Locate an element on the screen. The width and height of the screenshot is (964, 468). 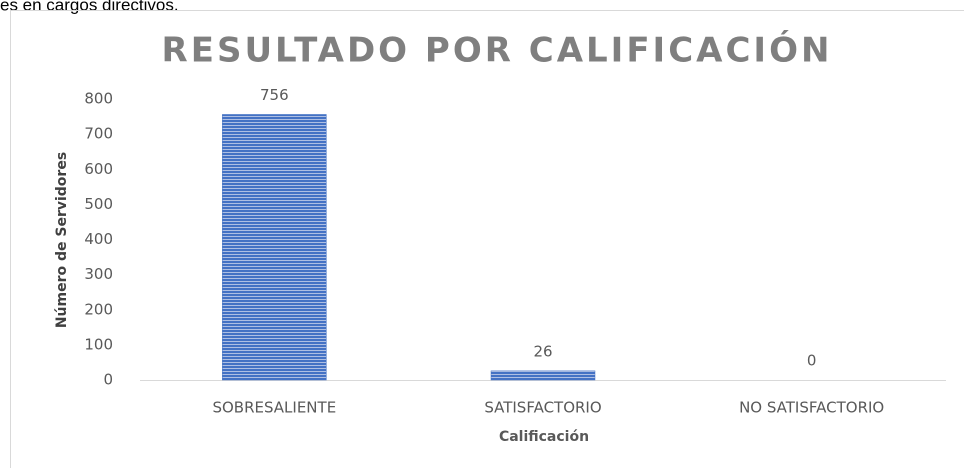
data-label: 756 is located at coordinates (274, 95).